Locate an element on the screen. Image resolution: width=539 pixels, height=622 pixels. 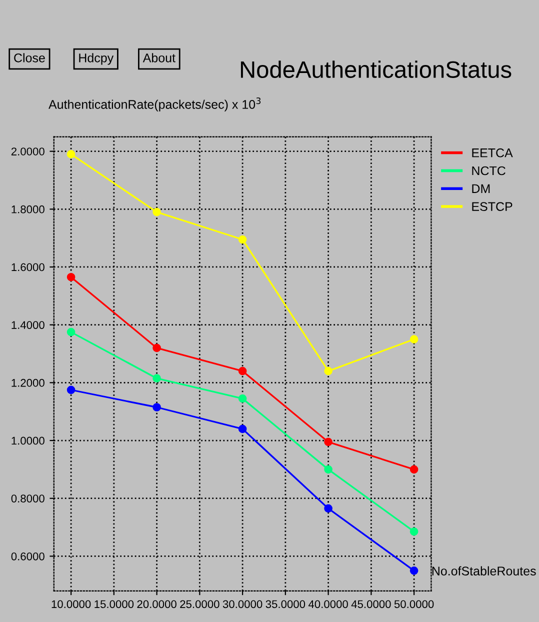
y-tick-label: 1.2000 is located at coordinates (28, 382).